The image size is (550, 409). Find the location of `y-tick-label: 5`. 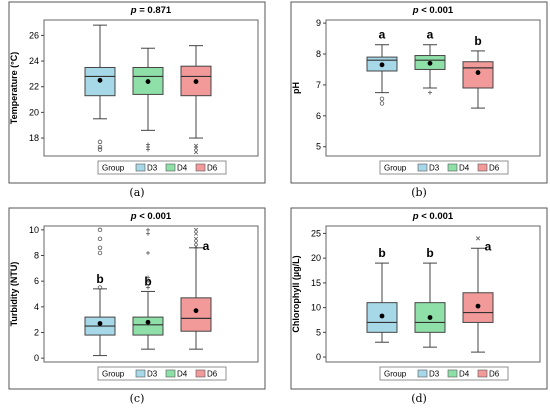

y-tick-label: 5 is located at coordinates (318, 332).